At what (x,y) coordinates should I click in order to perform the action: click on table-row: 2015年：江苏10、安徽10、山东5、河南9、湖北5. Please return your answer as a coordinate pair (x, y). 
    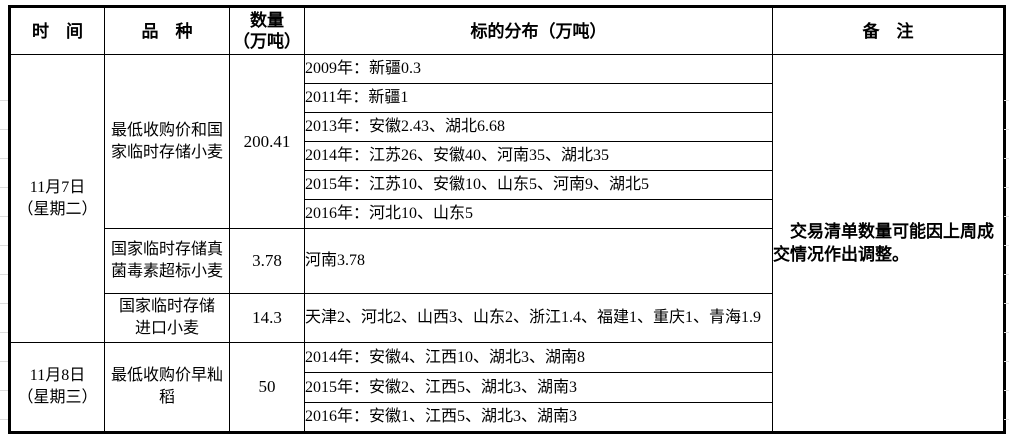
    Looking at the image, I should click on (507, 185).